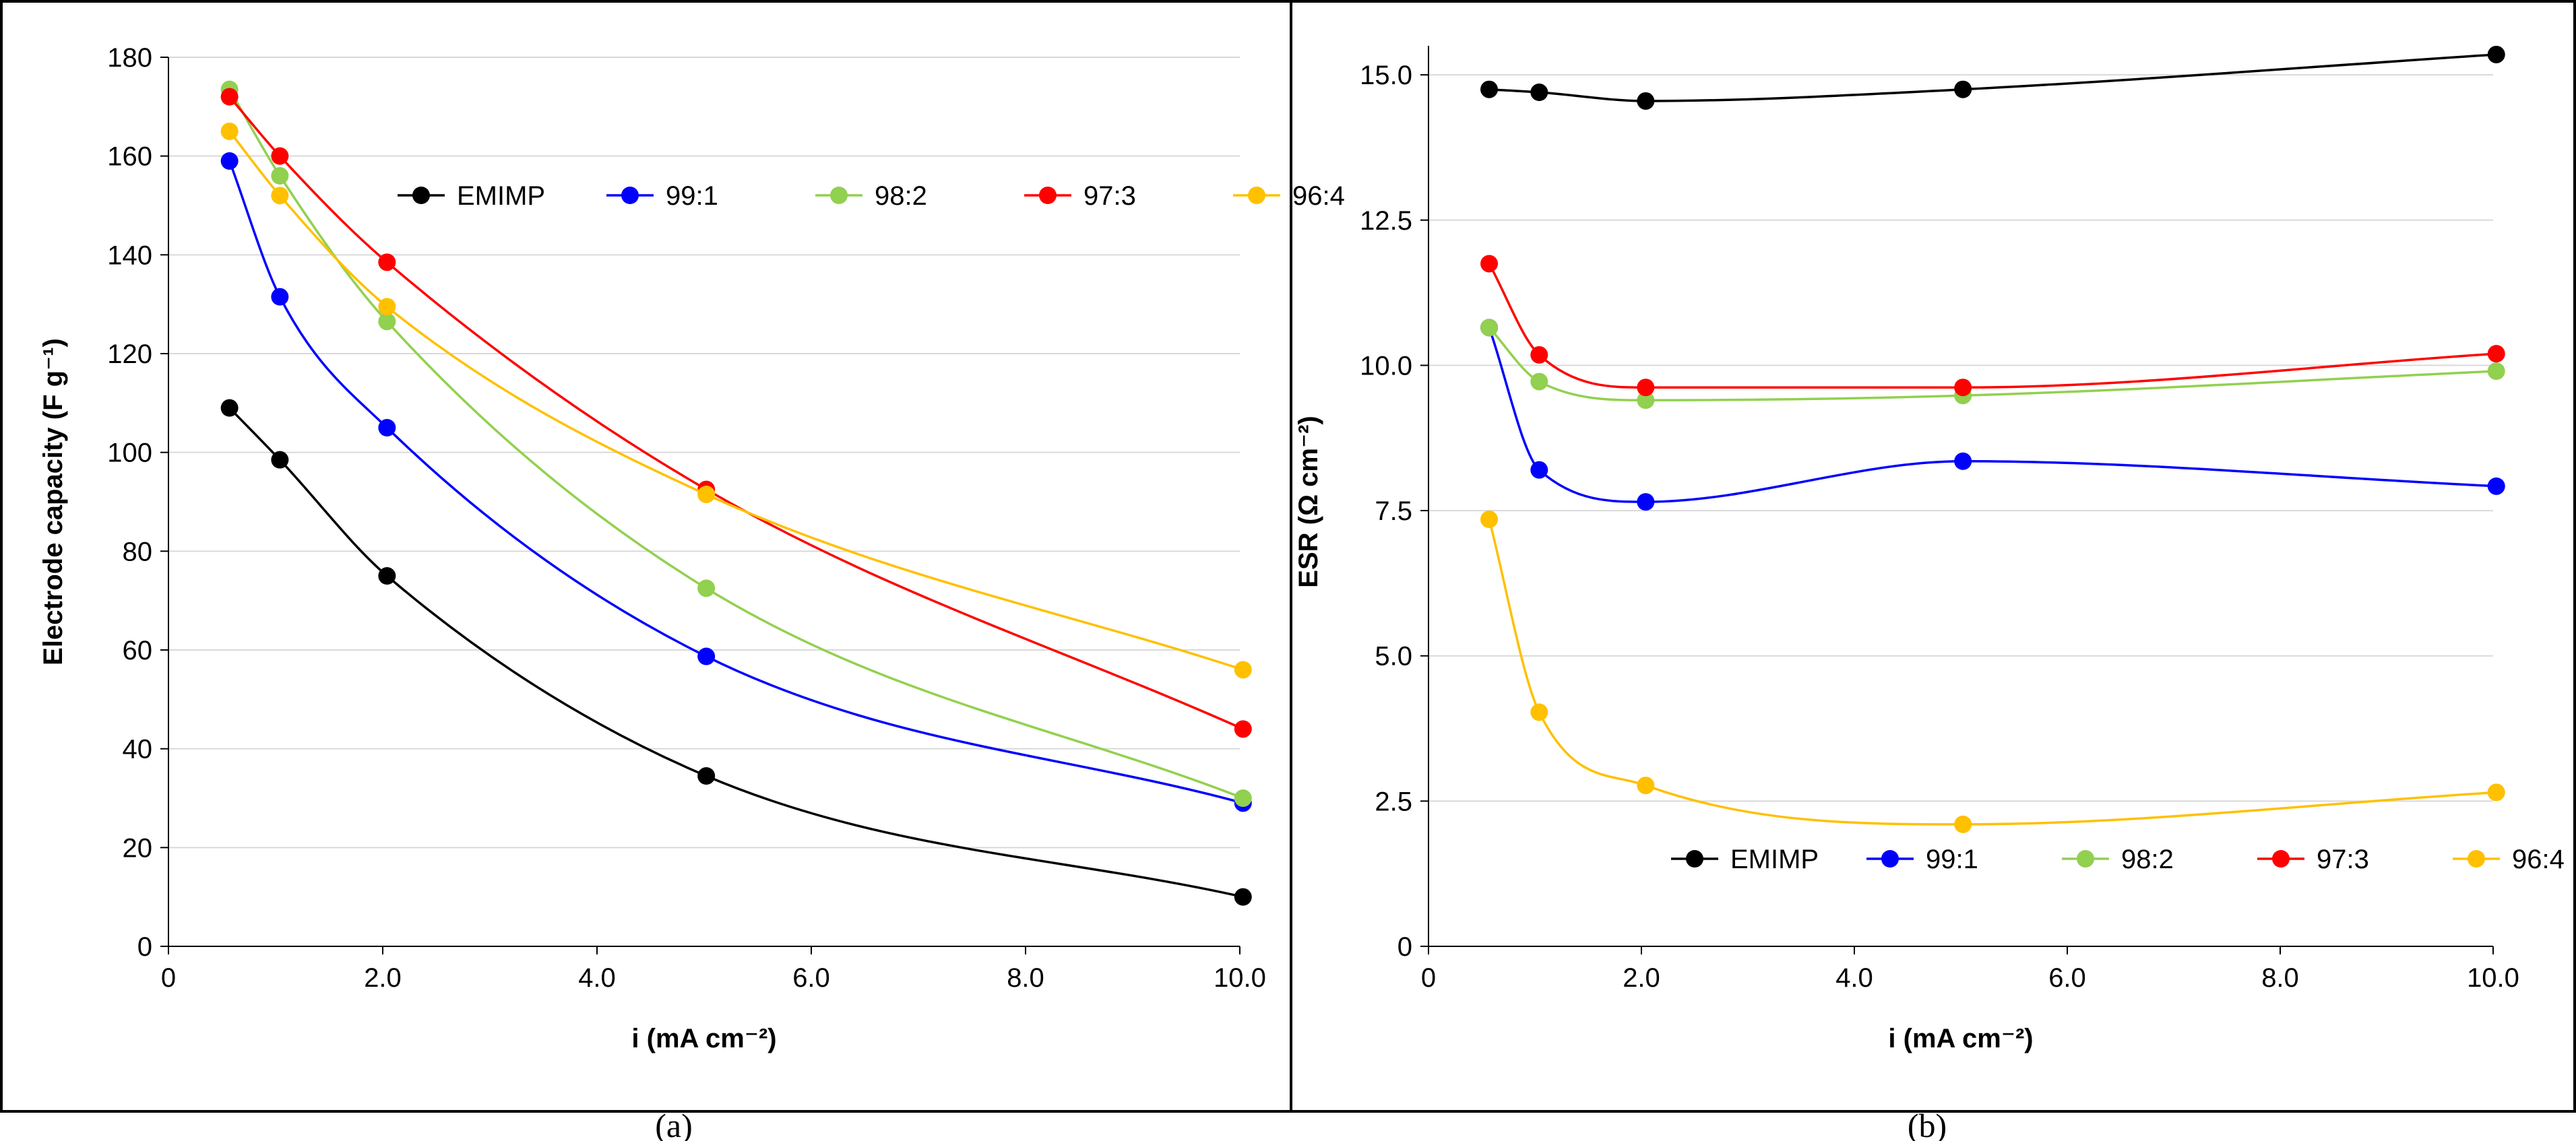 The height and width of the screenshot is (1141, 2576). I want to click on x-tick-label: 0, so click(1428, 978).